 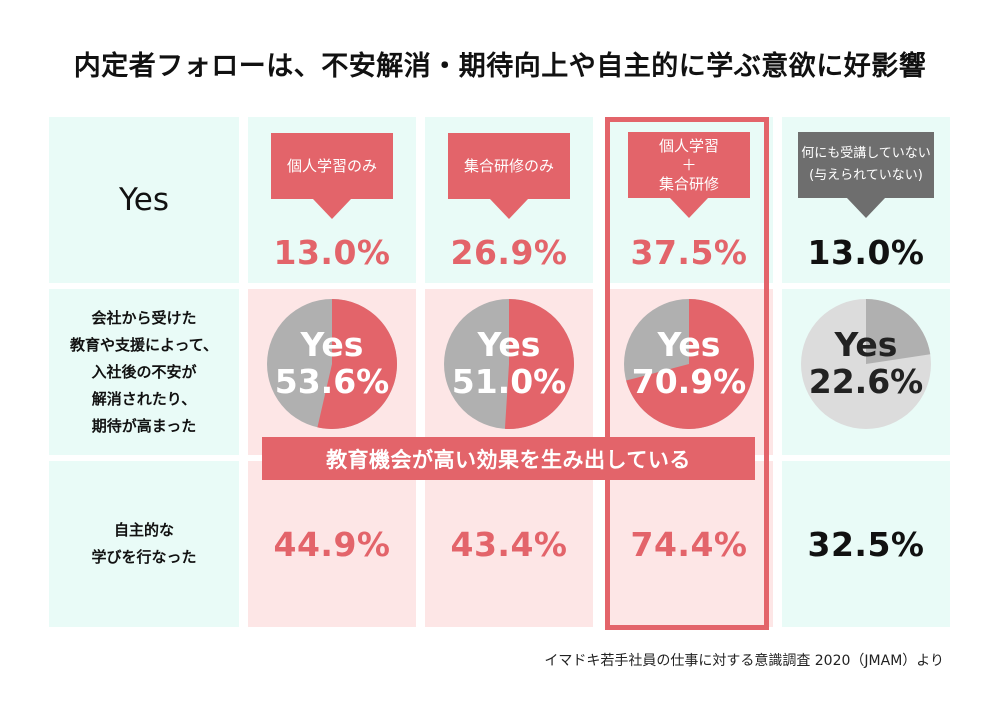 What do you see at coordinates (144, 398) in the screenshot?
I see `row-label-affected-line: 解消されたり、` at bounding box center [144, 398].